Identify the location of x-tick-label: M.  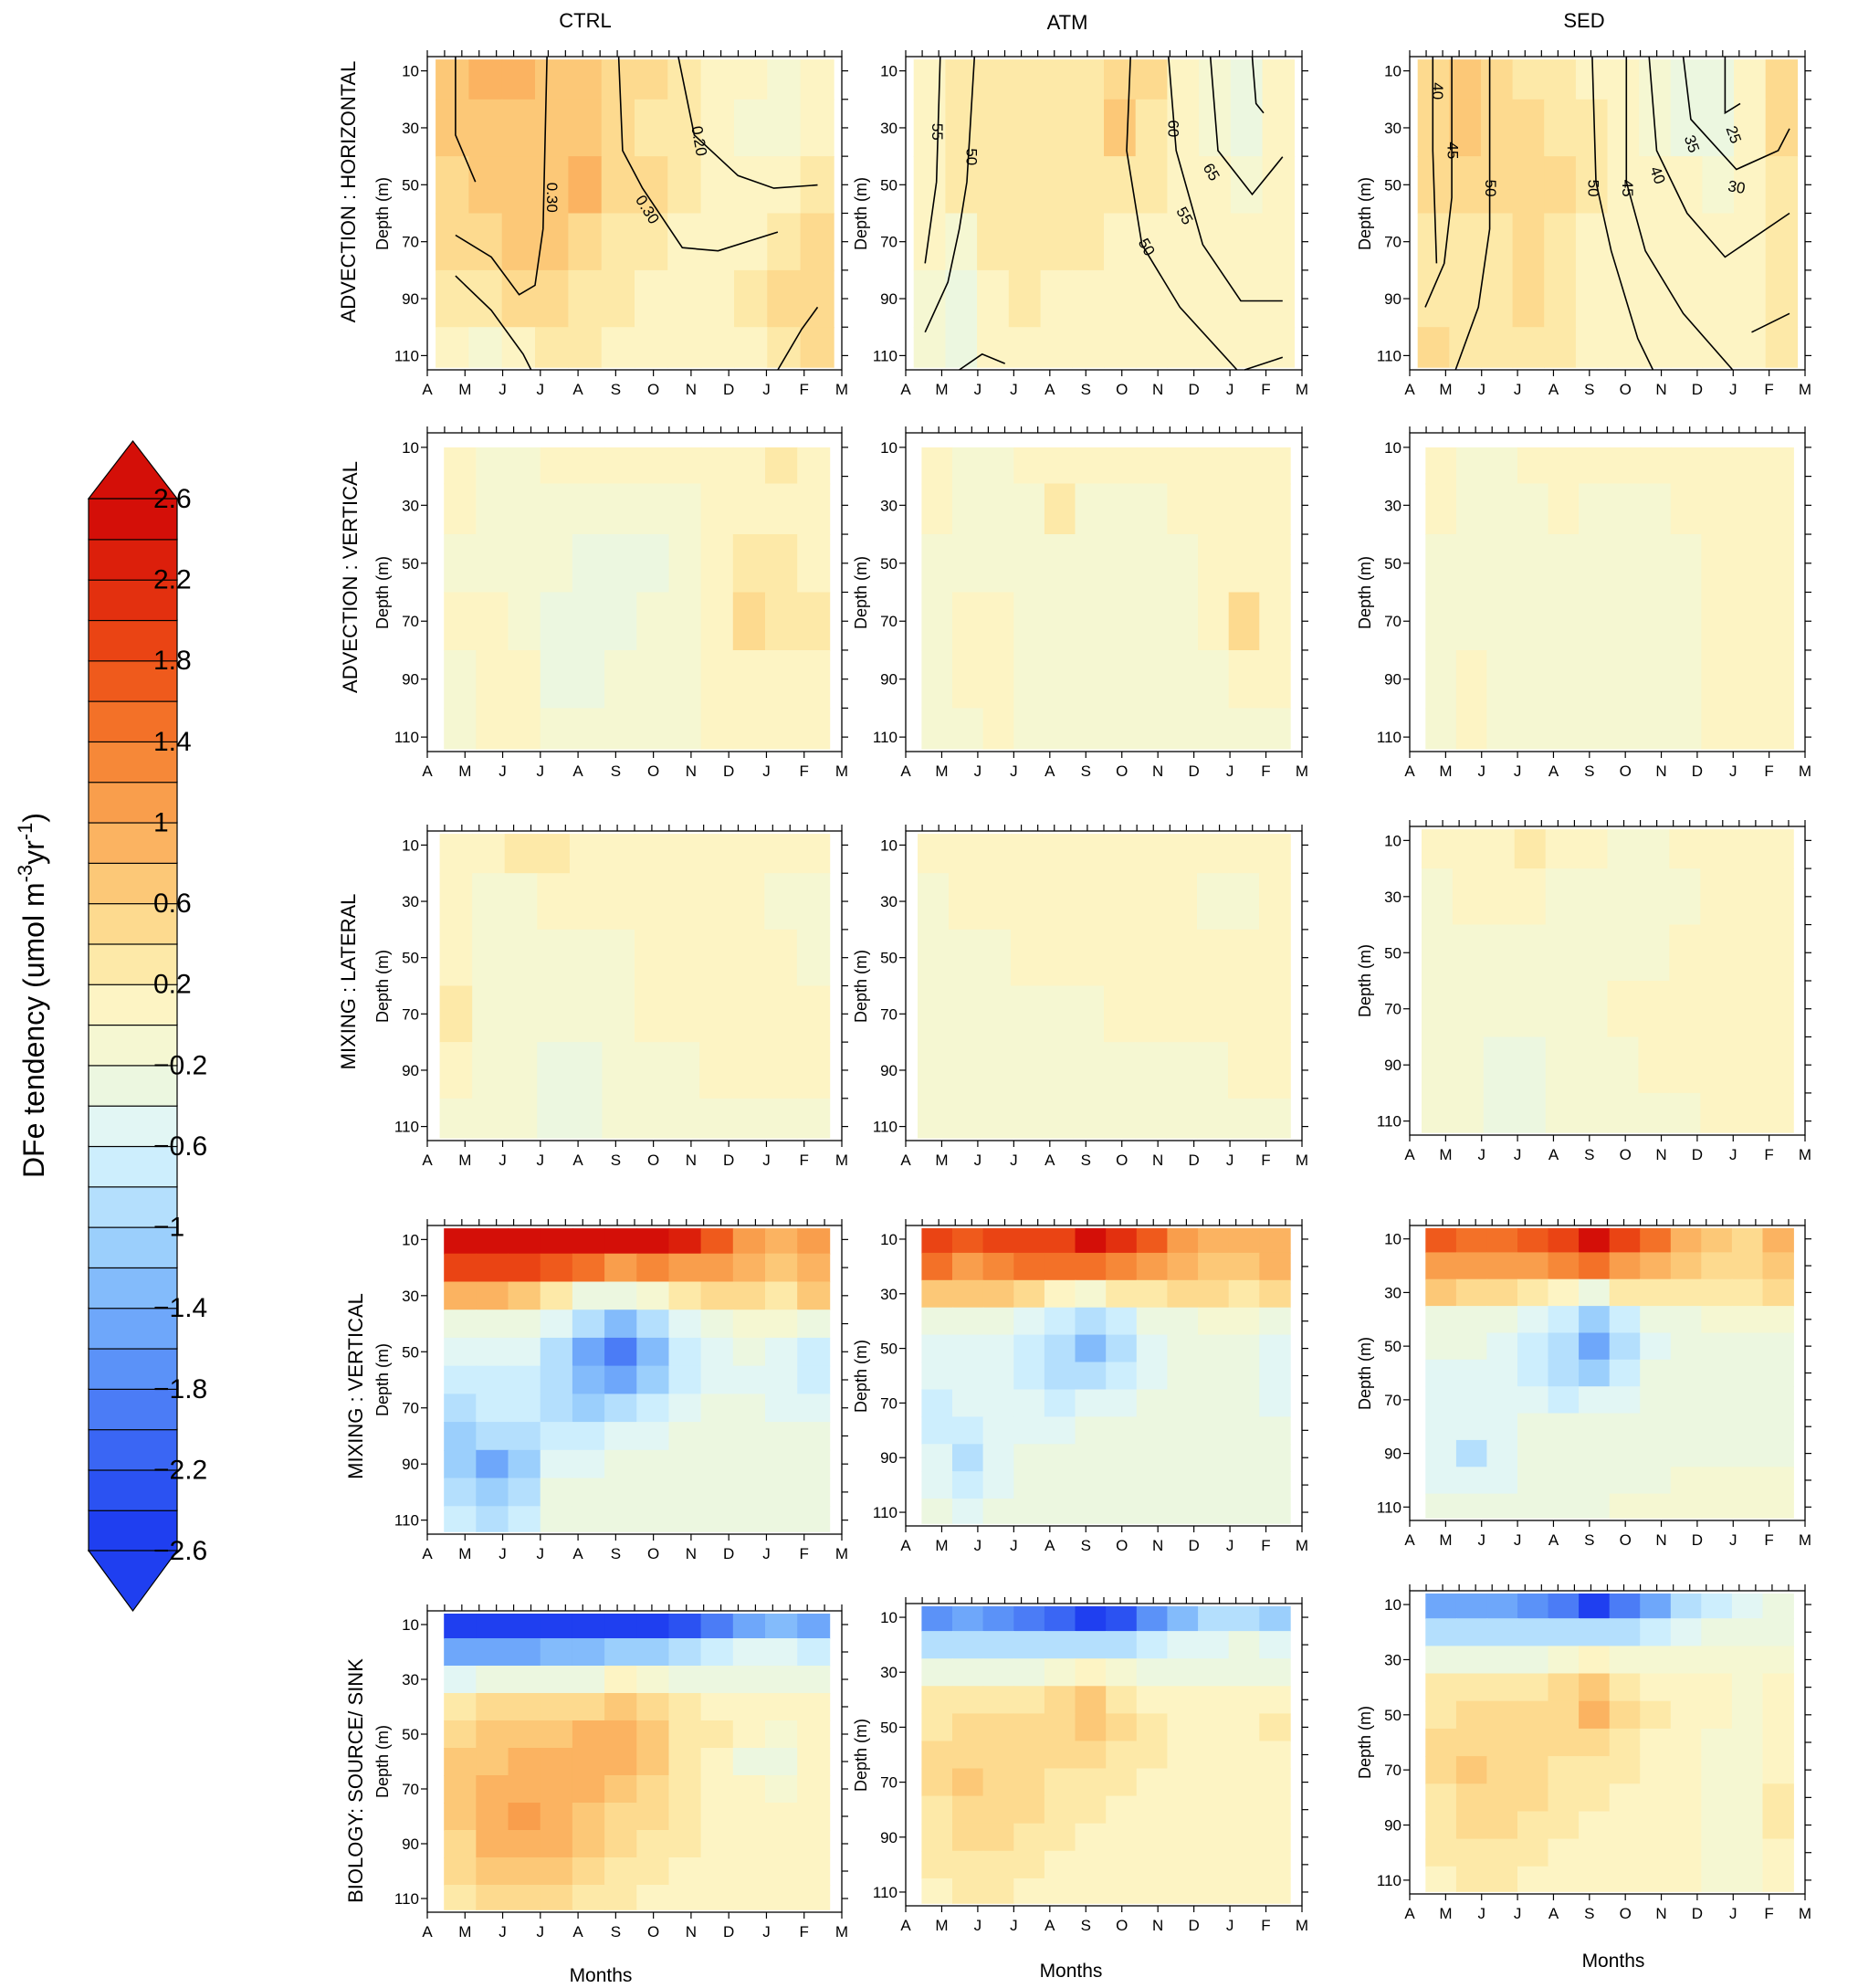
(841, 1553).